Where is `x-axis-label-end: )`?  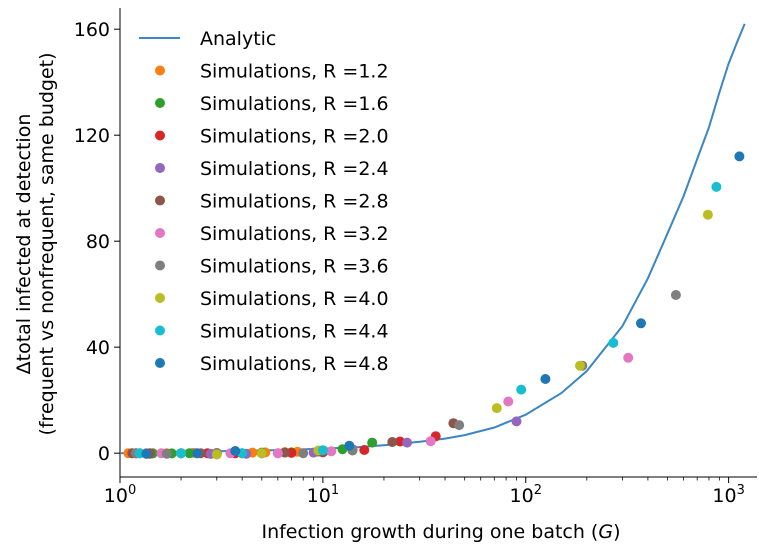
x-axis-label-end: ) is located at coordinates (616, 532).